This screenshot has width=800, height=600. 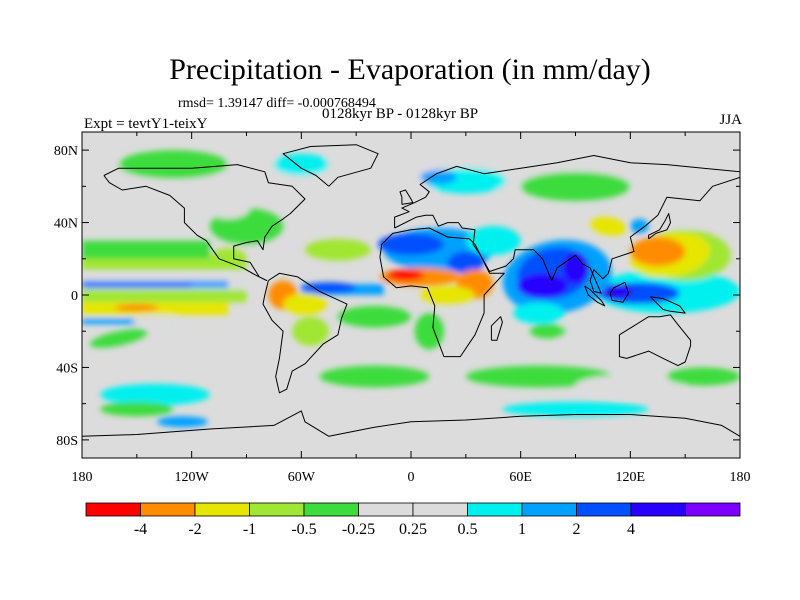 What do you see at coordinates (204, 222) in the screenshot?
I see `coastline-north-america` at bounding box center [204, 222].